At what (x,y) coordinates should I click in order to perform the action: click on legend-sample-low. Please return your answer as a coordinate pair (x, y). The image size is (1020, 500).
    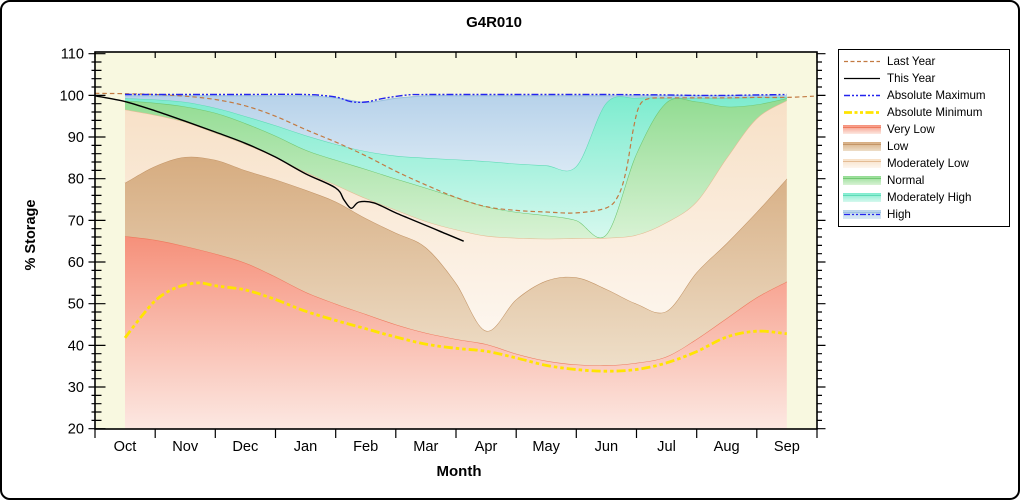
    Looking at the image, I should click on (862, 146).